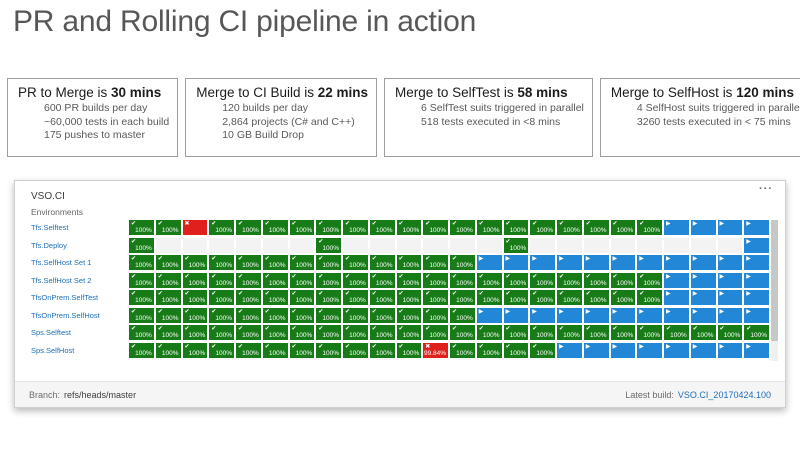  Describe the element at coordinates (65, 297) in the screenshot. I see `environment-link: TfsOnPrem.SelfTest` at that location.